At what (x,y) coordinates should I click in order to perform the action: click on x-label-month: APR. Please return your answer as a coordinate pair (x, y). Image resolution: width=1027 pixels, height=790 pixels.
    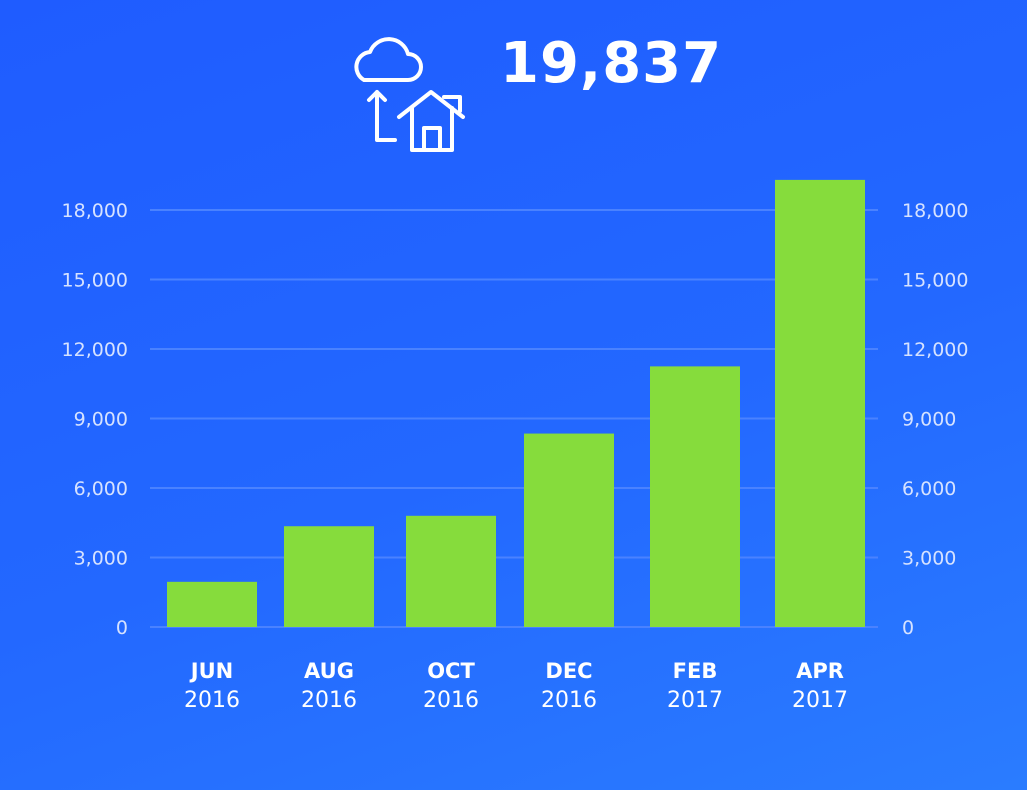
    Looking at the image, I should click on (820, 671).